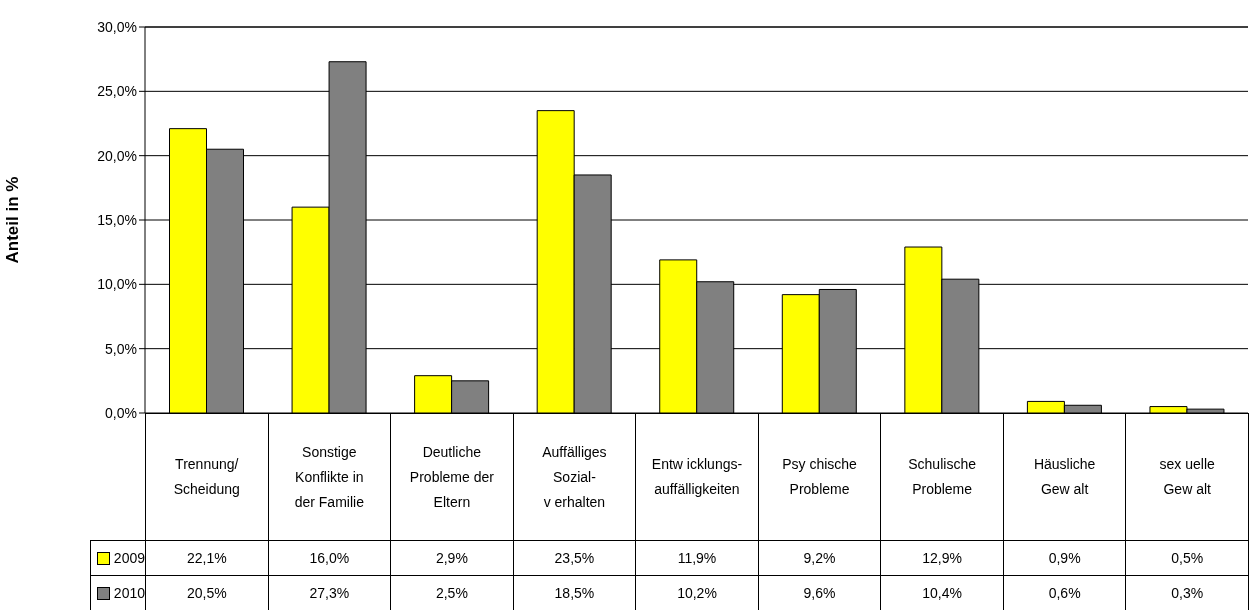 The height and width of the screenshot is (610, 1254). Describe the element at coordinates (13, 220) in the screenshot. I see `y-axis-title: Anteil in %` at that location.